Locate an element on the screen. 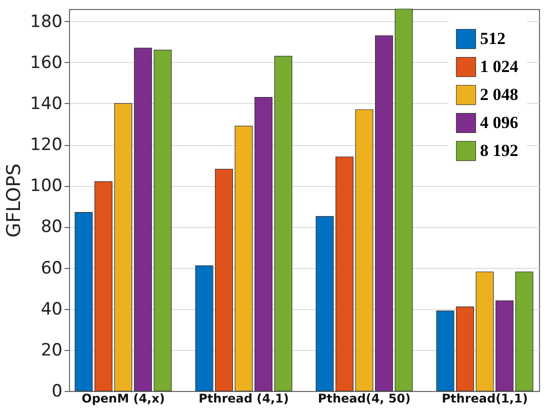 The width and height of the screenshot is (548, 411). legend-label: 512 is located at coordinates (493, 38).